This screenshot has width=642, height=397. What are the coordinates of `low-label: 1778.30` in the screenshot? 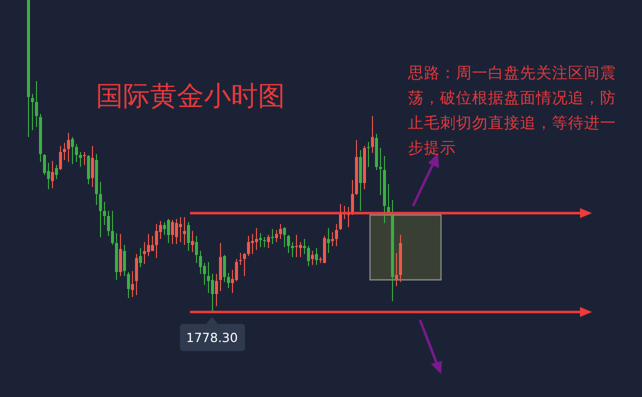 It's located at (212, 334).